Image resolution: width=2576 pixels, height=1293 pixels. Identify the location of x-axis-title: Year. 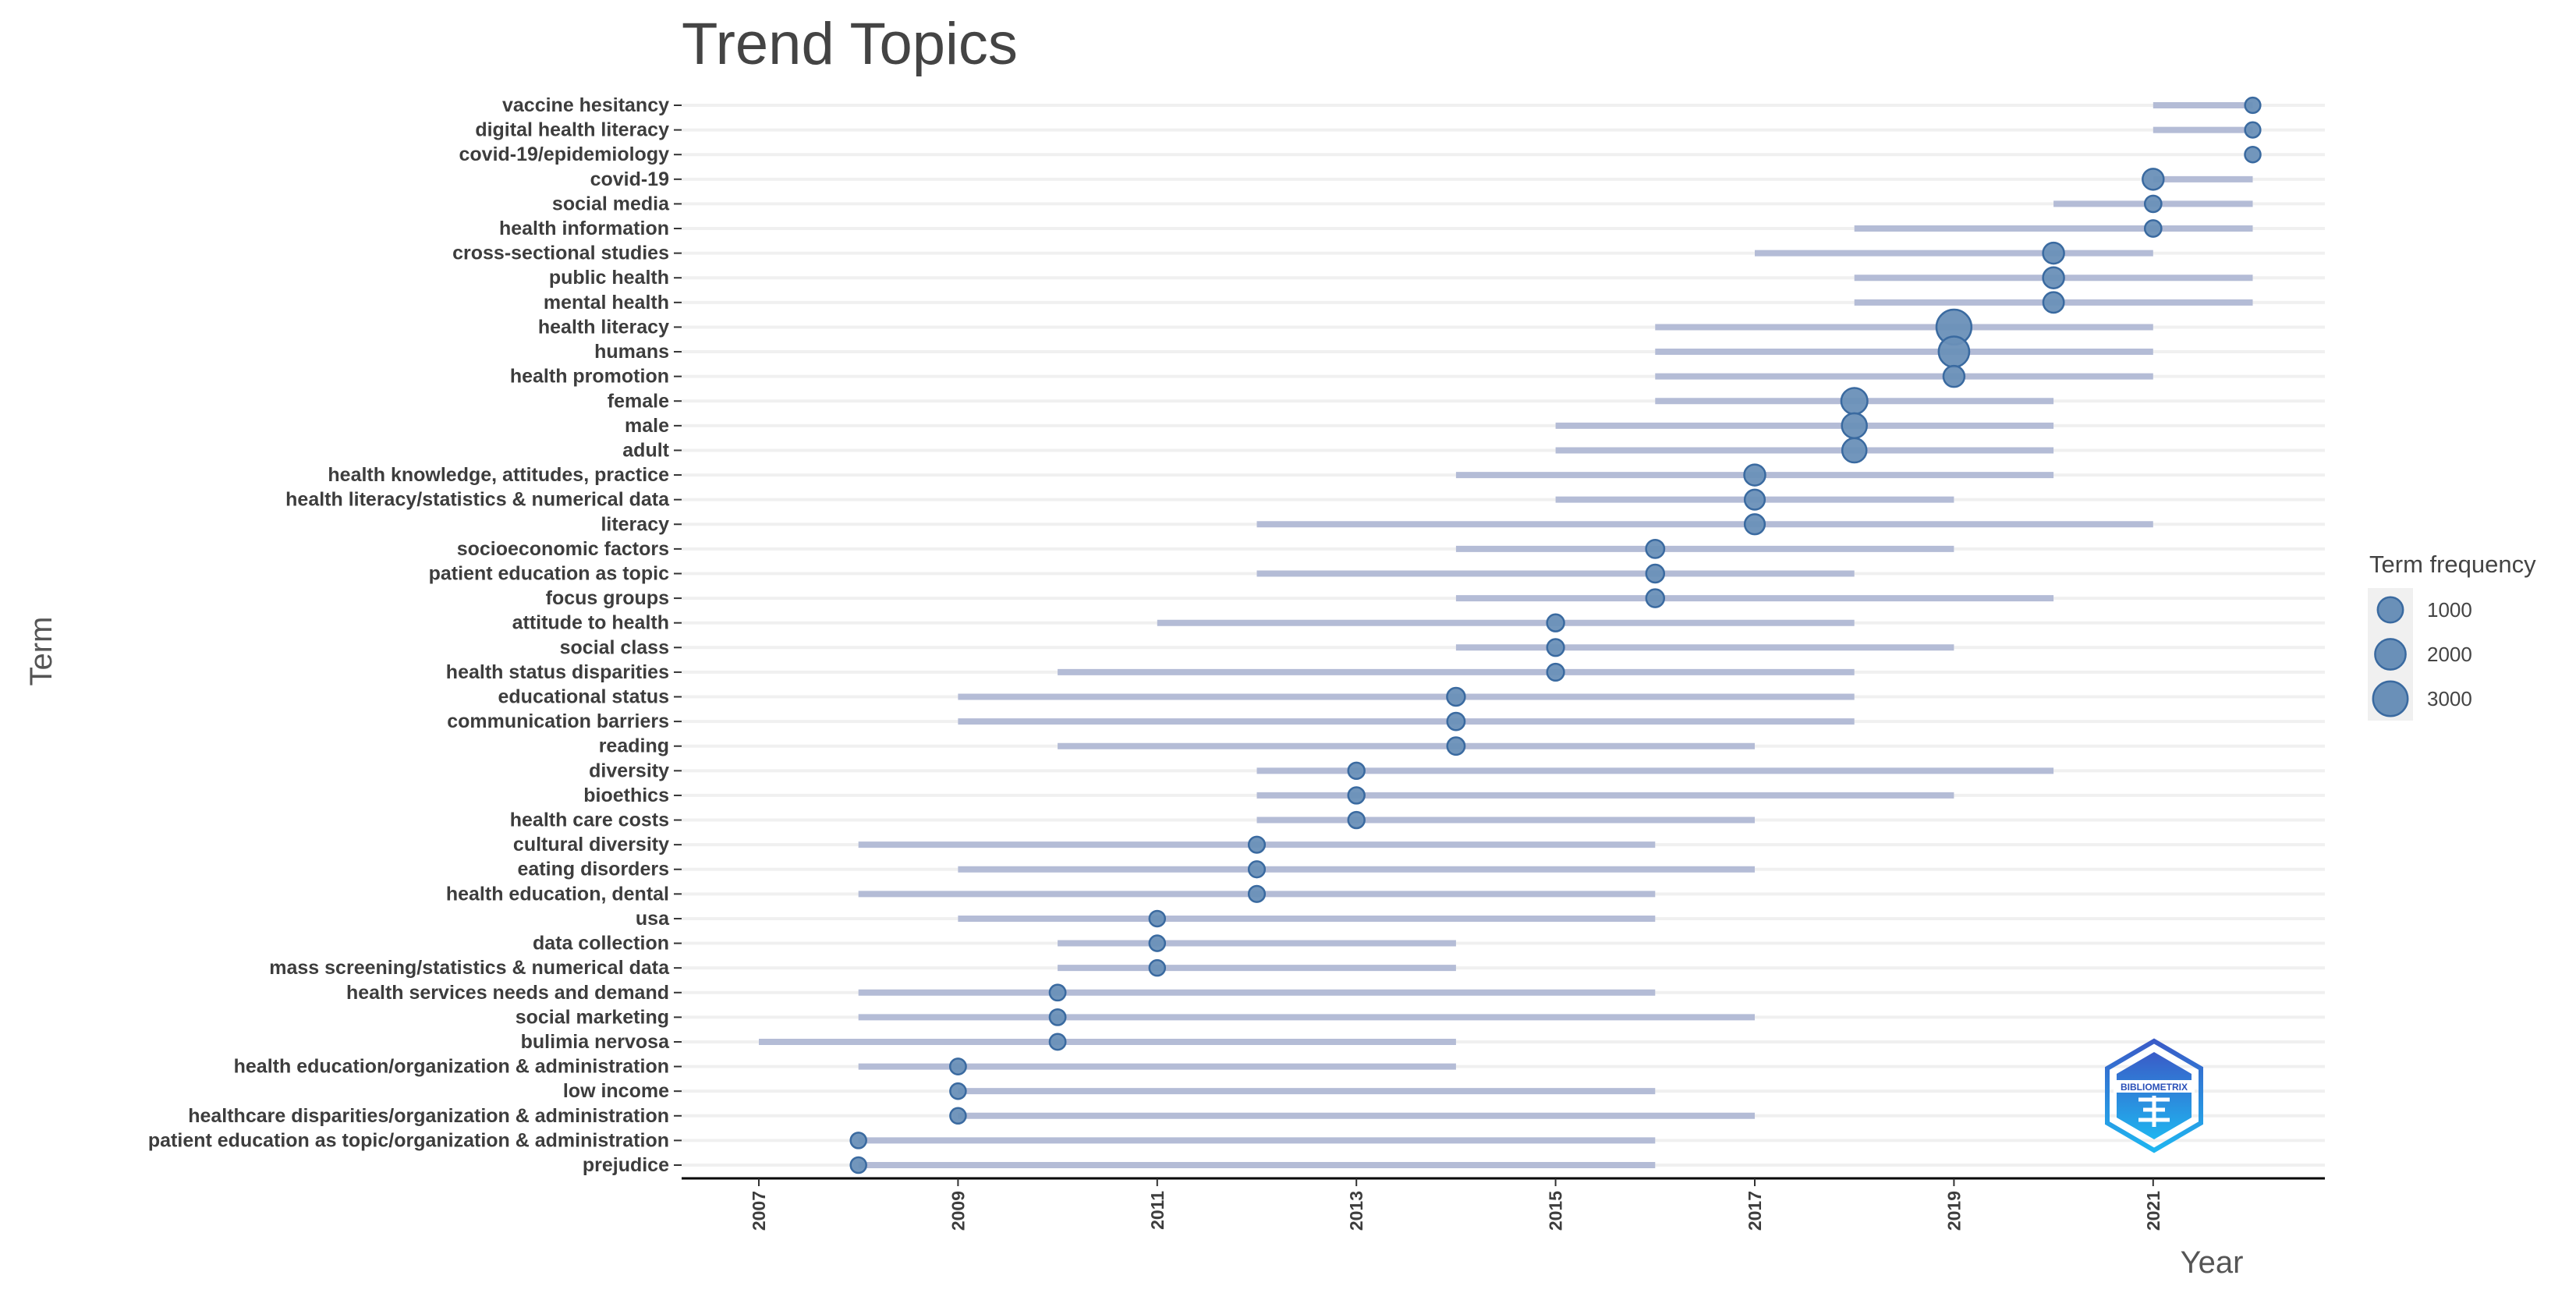
(2212, 1262).